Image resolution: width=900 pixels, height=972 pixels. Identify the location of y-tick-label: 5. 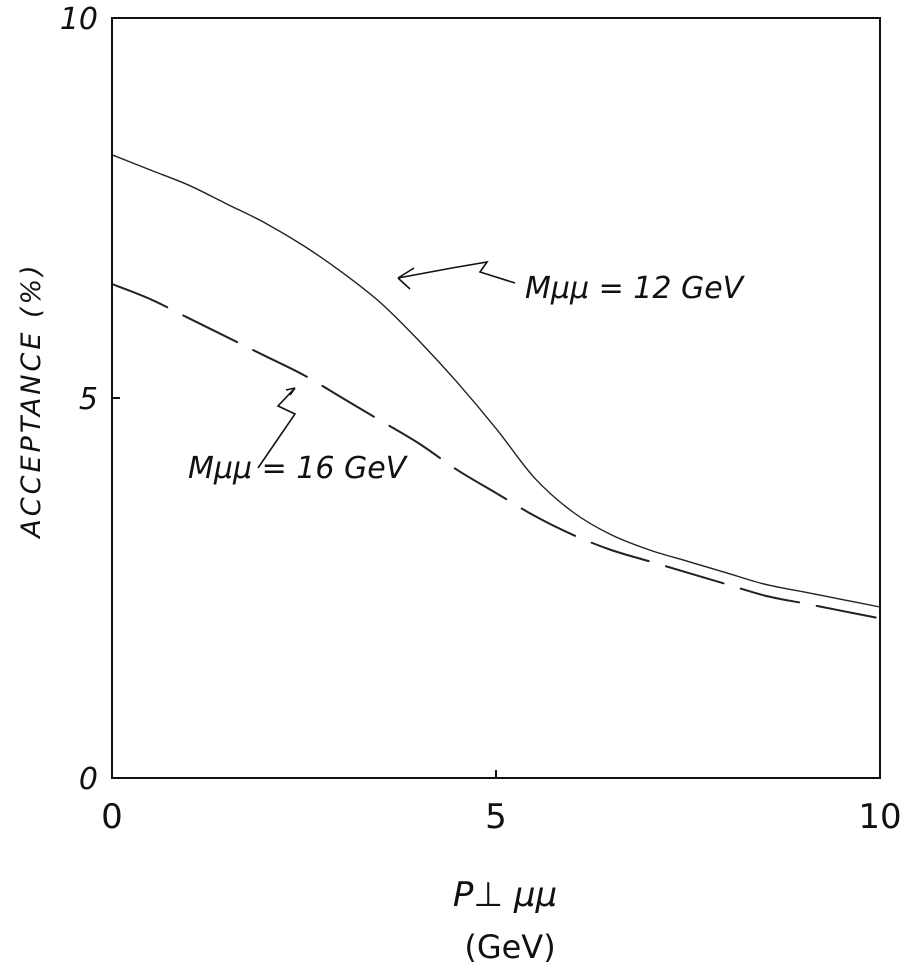
(88, 399).